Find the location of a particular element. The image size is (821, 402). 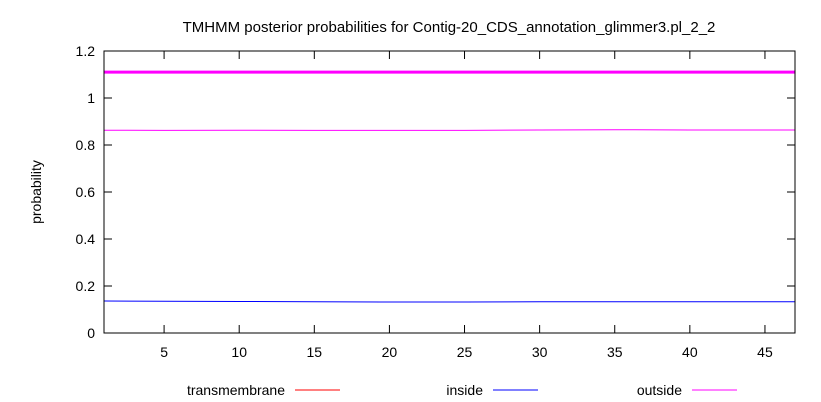

x-tick-label: 30 is located at coordinates (540, 352).